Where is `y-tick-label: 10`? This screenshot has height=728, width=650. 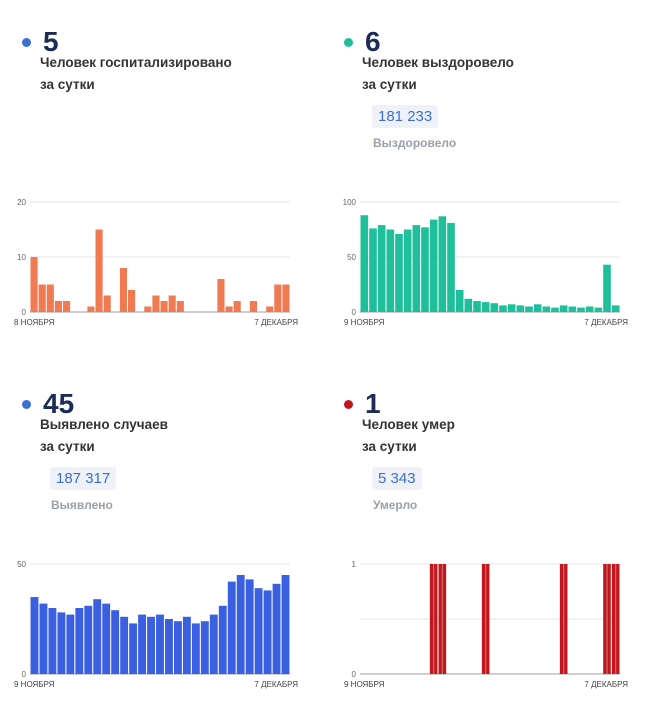
y-tick-label: 10 is located at coordinates (21, 257).